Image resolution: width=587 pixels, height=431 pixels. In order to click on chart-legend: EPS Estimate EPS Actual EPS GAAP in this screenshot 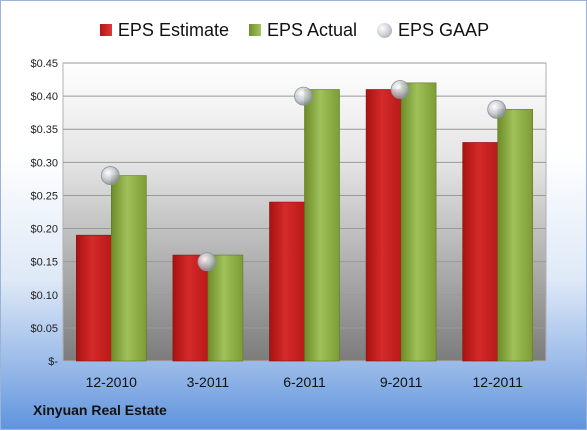, I will do `click(294, 30)`.